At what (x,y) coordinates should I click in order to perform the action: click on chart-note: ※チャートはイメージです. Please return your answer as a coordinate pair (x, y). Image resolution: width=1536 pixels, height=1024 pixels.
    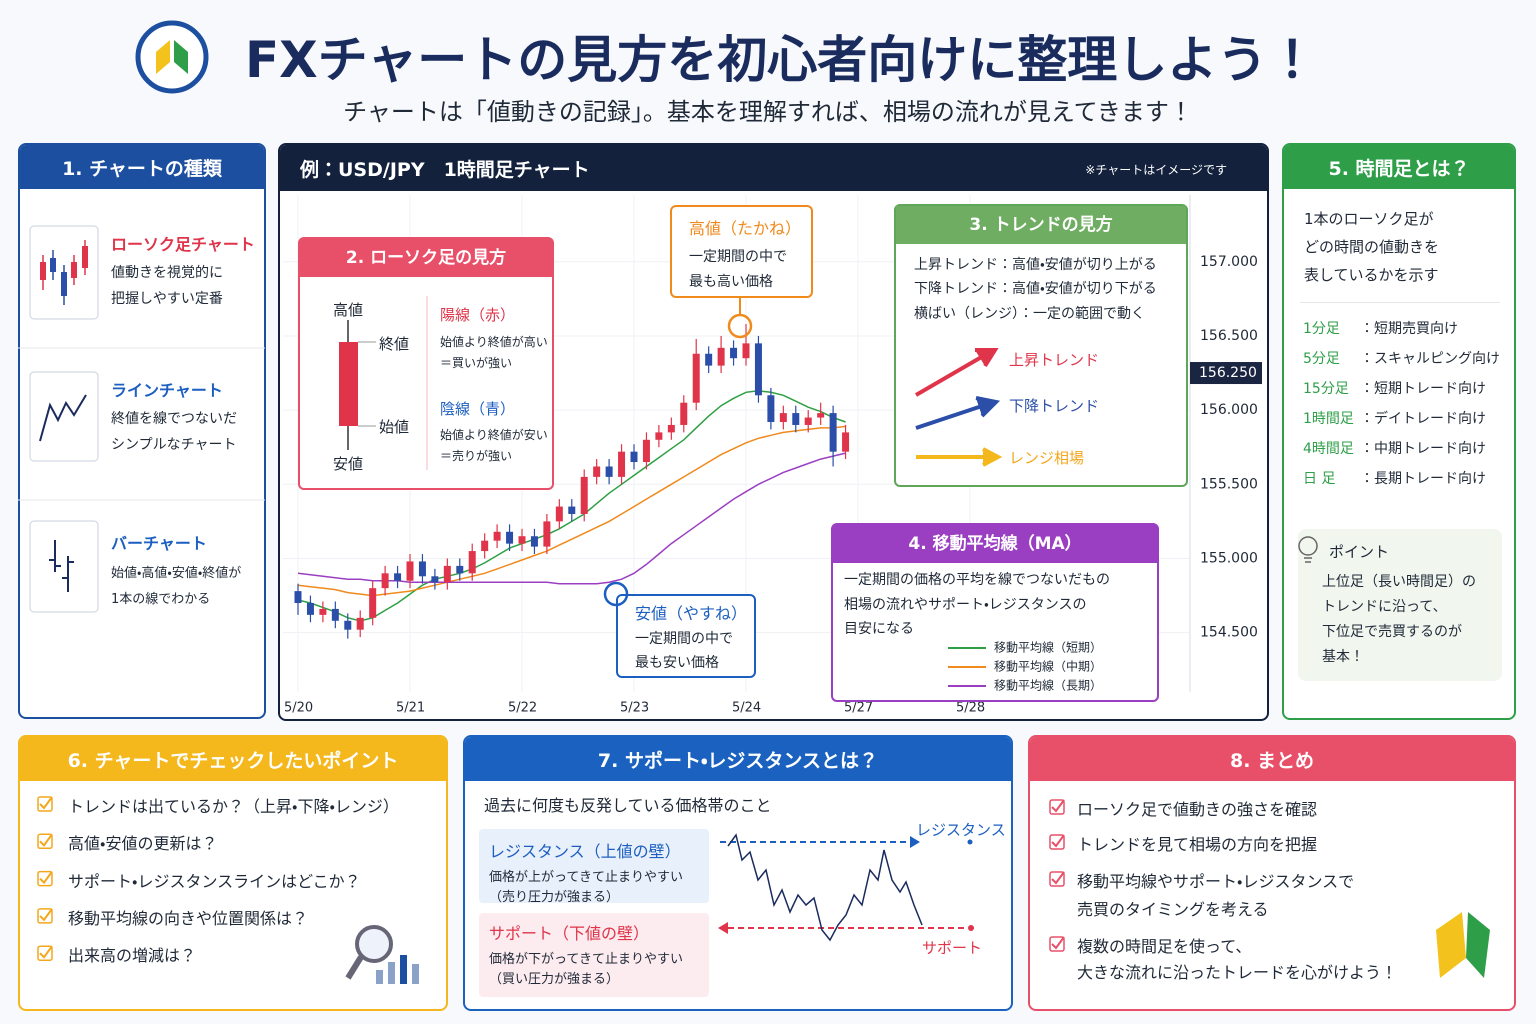
    Looking at the image, I should click on (1156, 170).